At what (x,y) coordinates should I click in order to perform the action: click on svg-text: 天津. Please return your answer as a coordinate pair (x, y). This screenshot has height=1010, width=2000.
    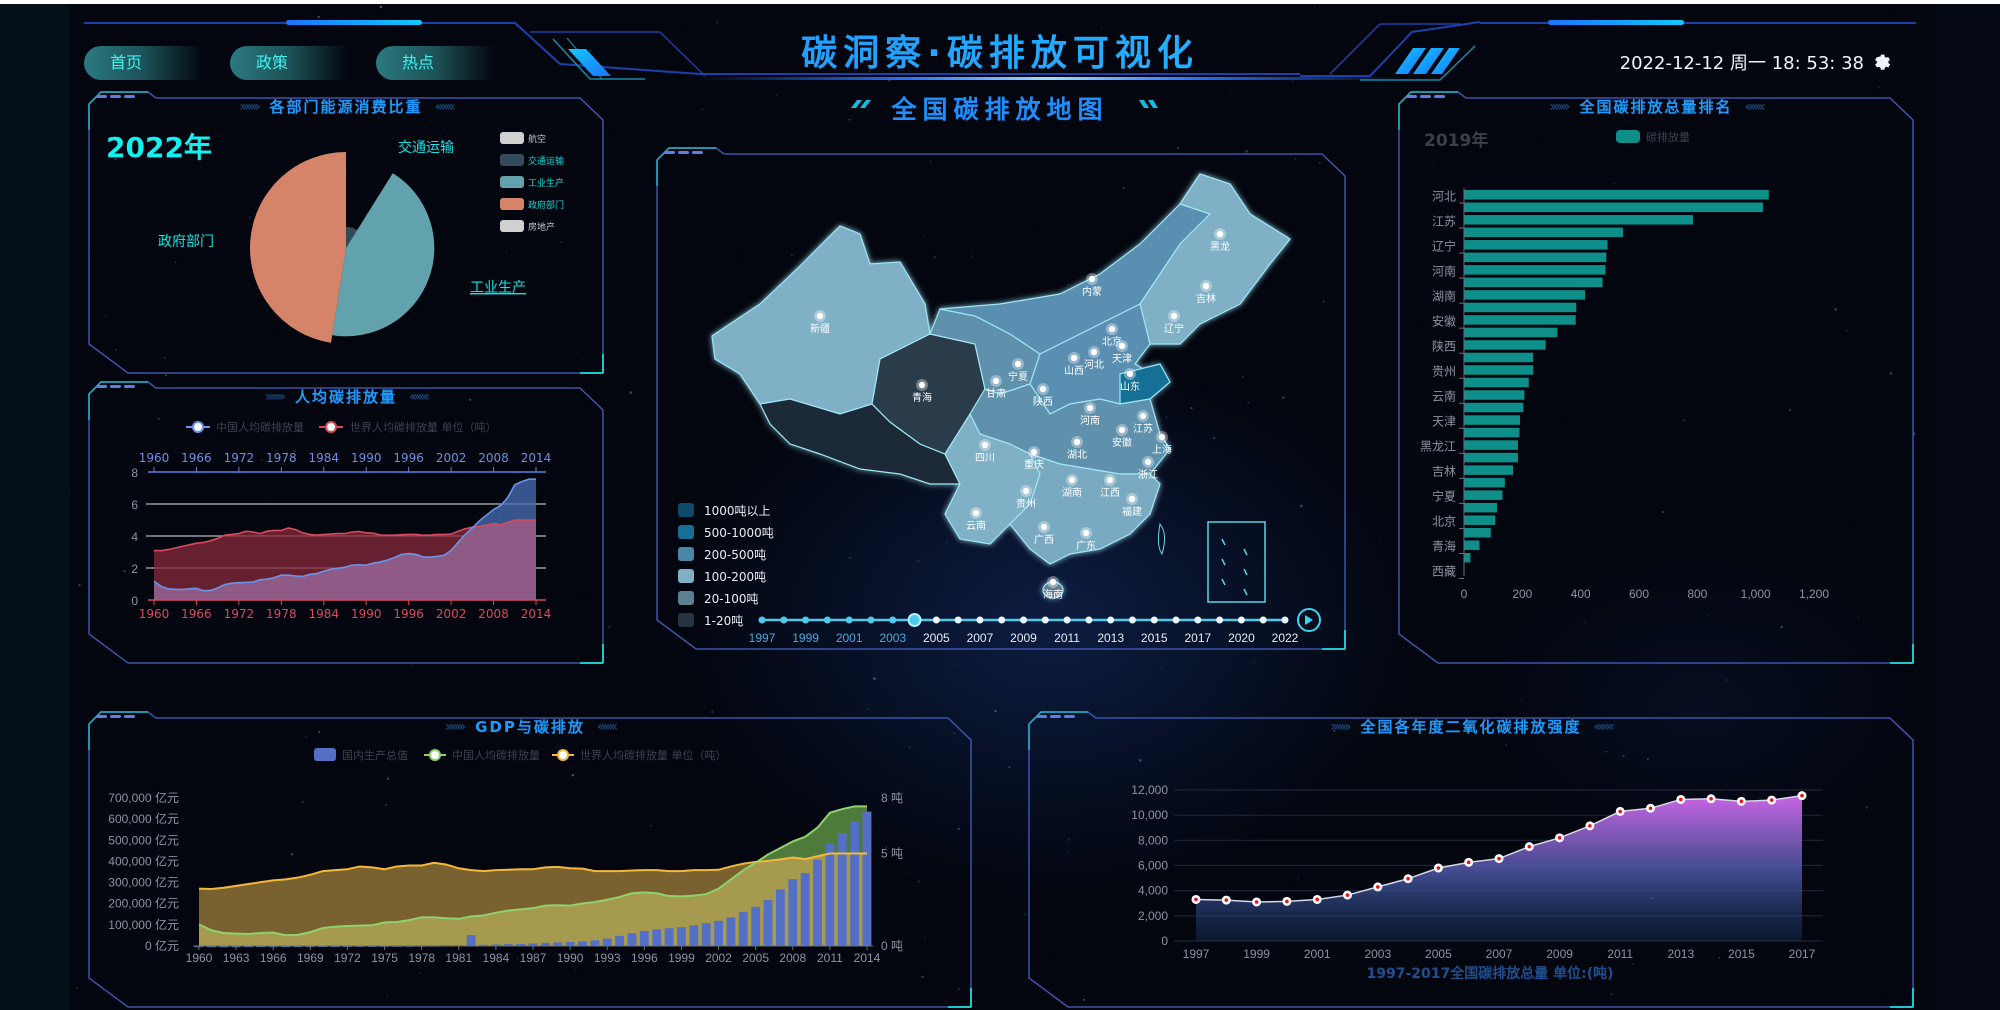
    Looking at the image, I should click on (1122, 359).